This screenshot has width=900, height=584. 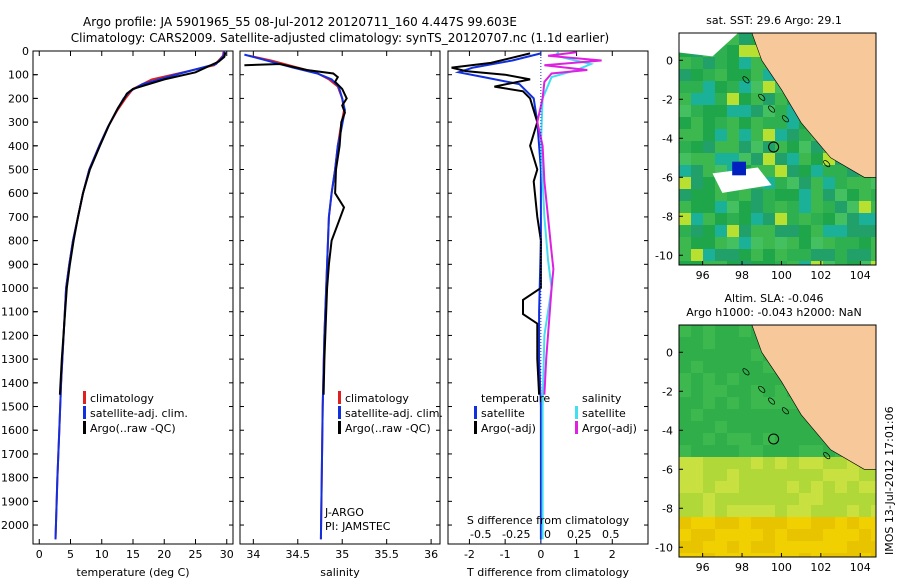 I want to click on sst-map-title: sat. SST: 29.6 Argo: 29.1, so click(x=774, y=20).